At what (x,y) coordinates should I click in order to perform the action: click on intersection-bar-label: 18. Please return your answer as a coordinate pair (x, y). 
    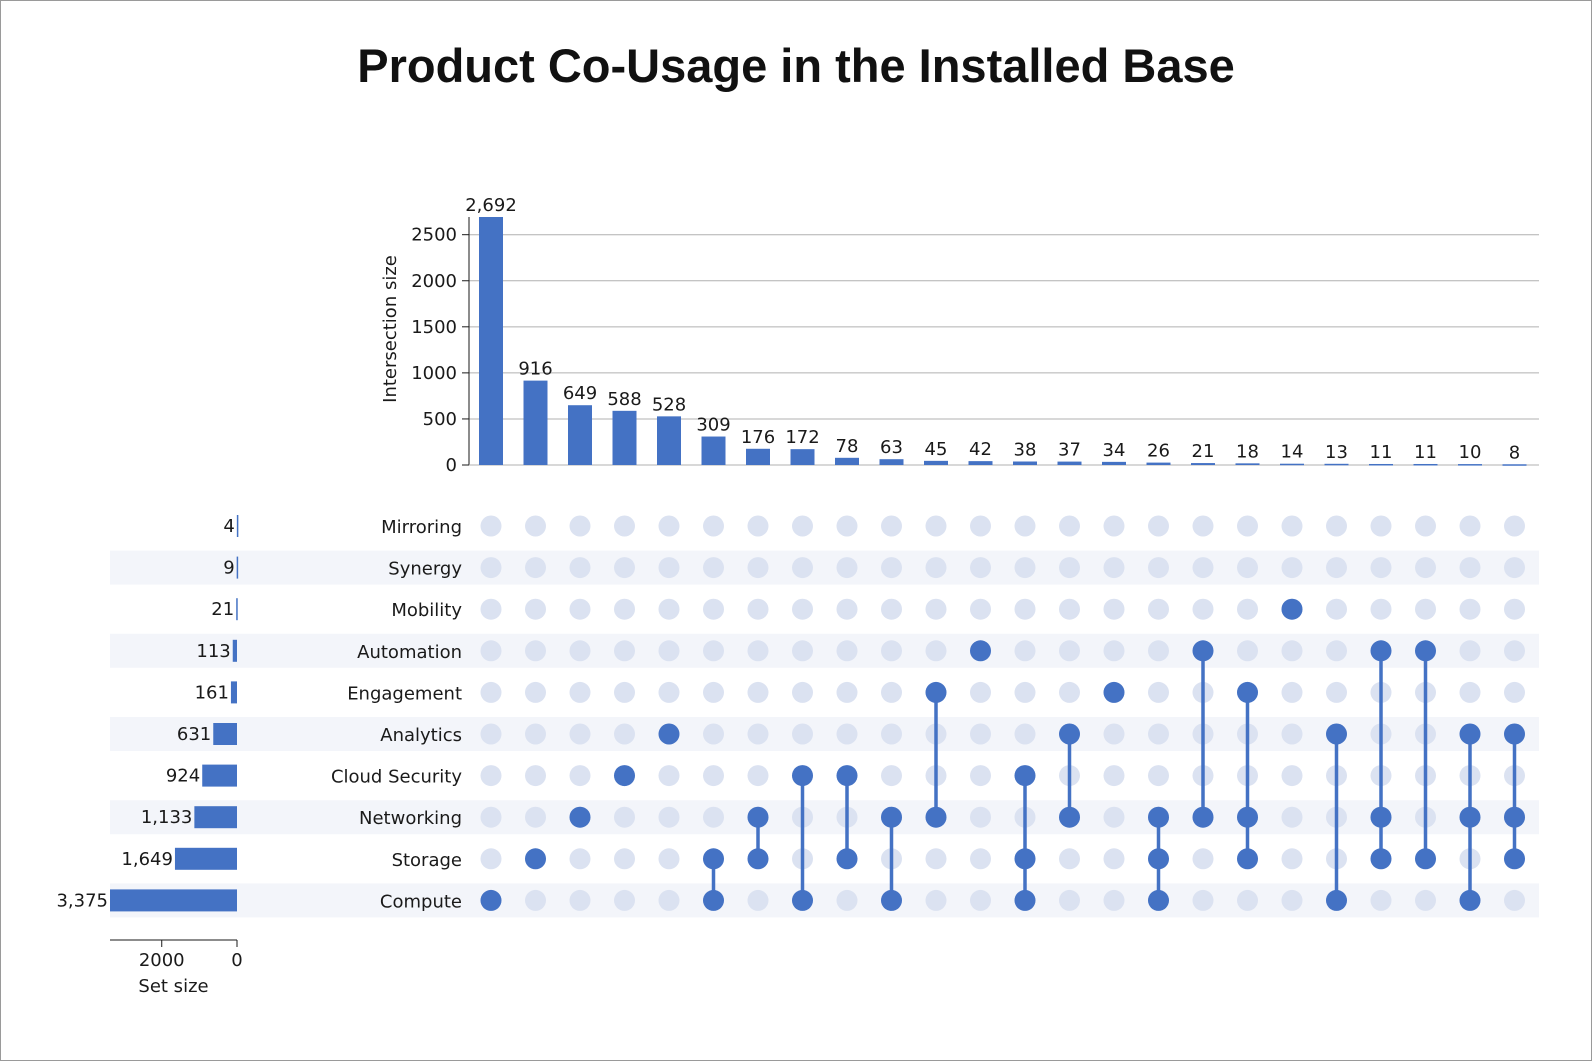
    Looking at the image, I should click on (1247, 451).